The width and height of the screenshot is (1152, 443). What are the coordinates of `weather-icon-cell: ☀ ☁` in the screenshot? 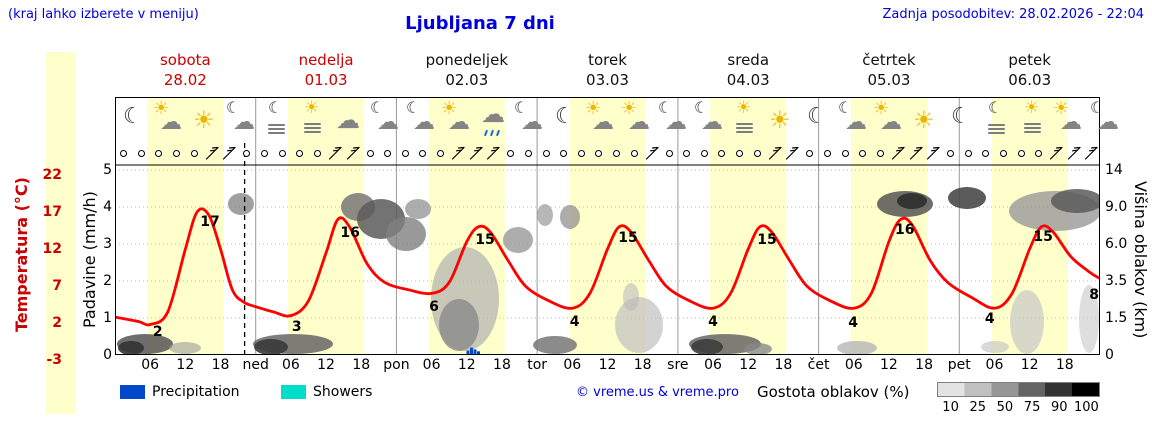 It's located at (457, 120).